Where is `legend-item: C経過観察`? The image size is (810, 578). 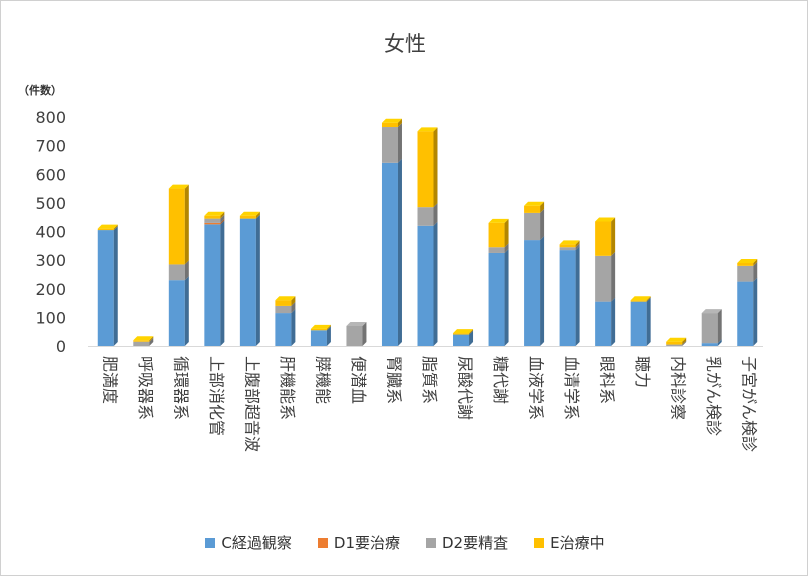 legend-item: C経過観察 is located at coordinates (248, 542).